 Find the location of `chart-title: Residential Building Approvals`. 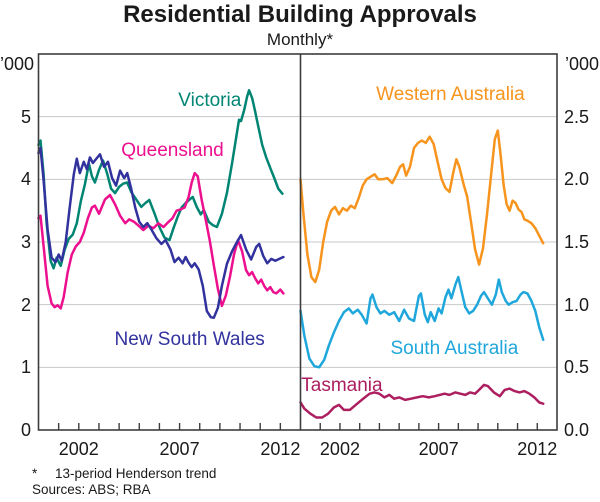

chart-title: Residential Building Approvals is located at coordinates (300, 14).